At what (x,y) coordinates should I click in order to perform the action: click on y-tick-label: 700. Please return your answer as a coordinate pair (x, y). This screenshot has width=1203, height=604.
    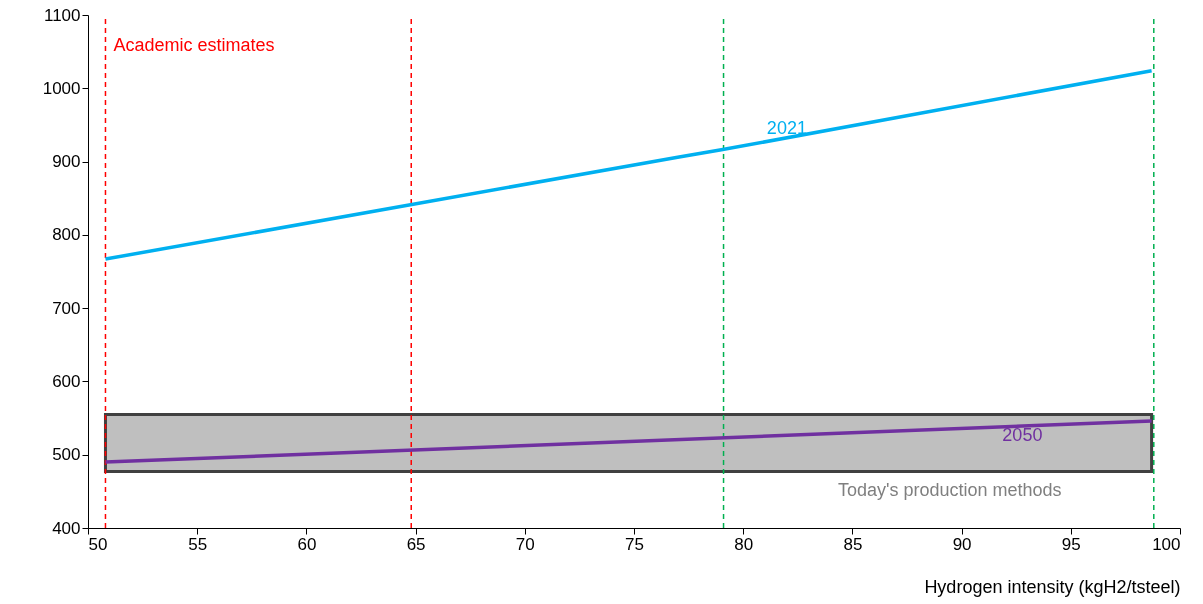
    Looking at the image, I should click on (66, 308).